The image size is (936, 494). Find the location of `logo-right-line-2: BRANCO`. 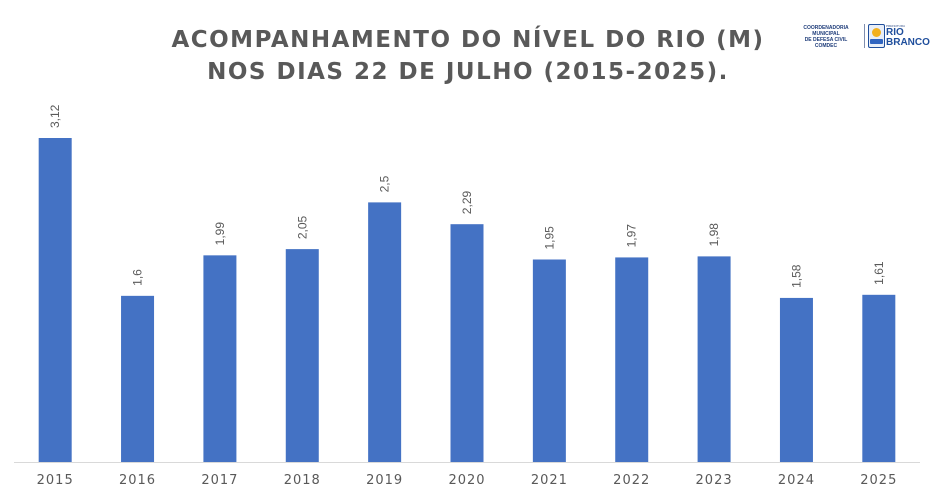

logo-right-line-2: BRANCO is located at coordinates (908, 42).